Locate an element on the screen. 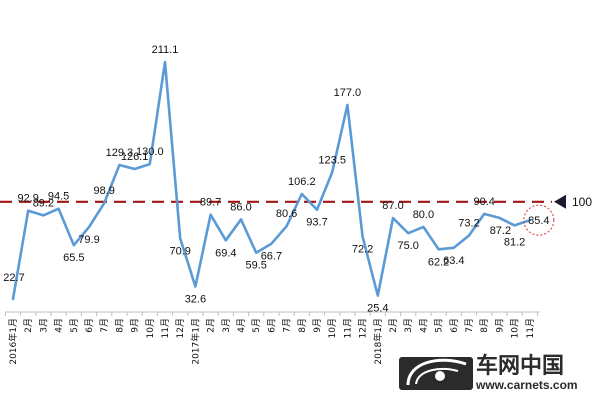 The width and height of the screenshot is (600, 400). data-label: 106.2 is located at coordinates (302, 182).